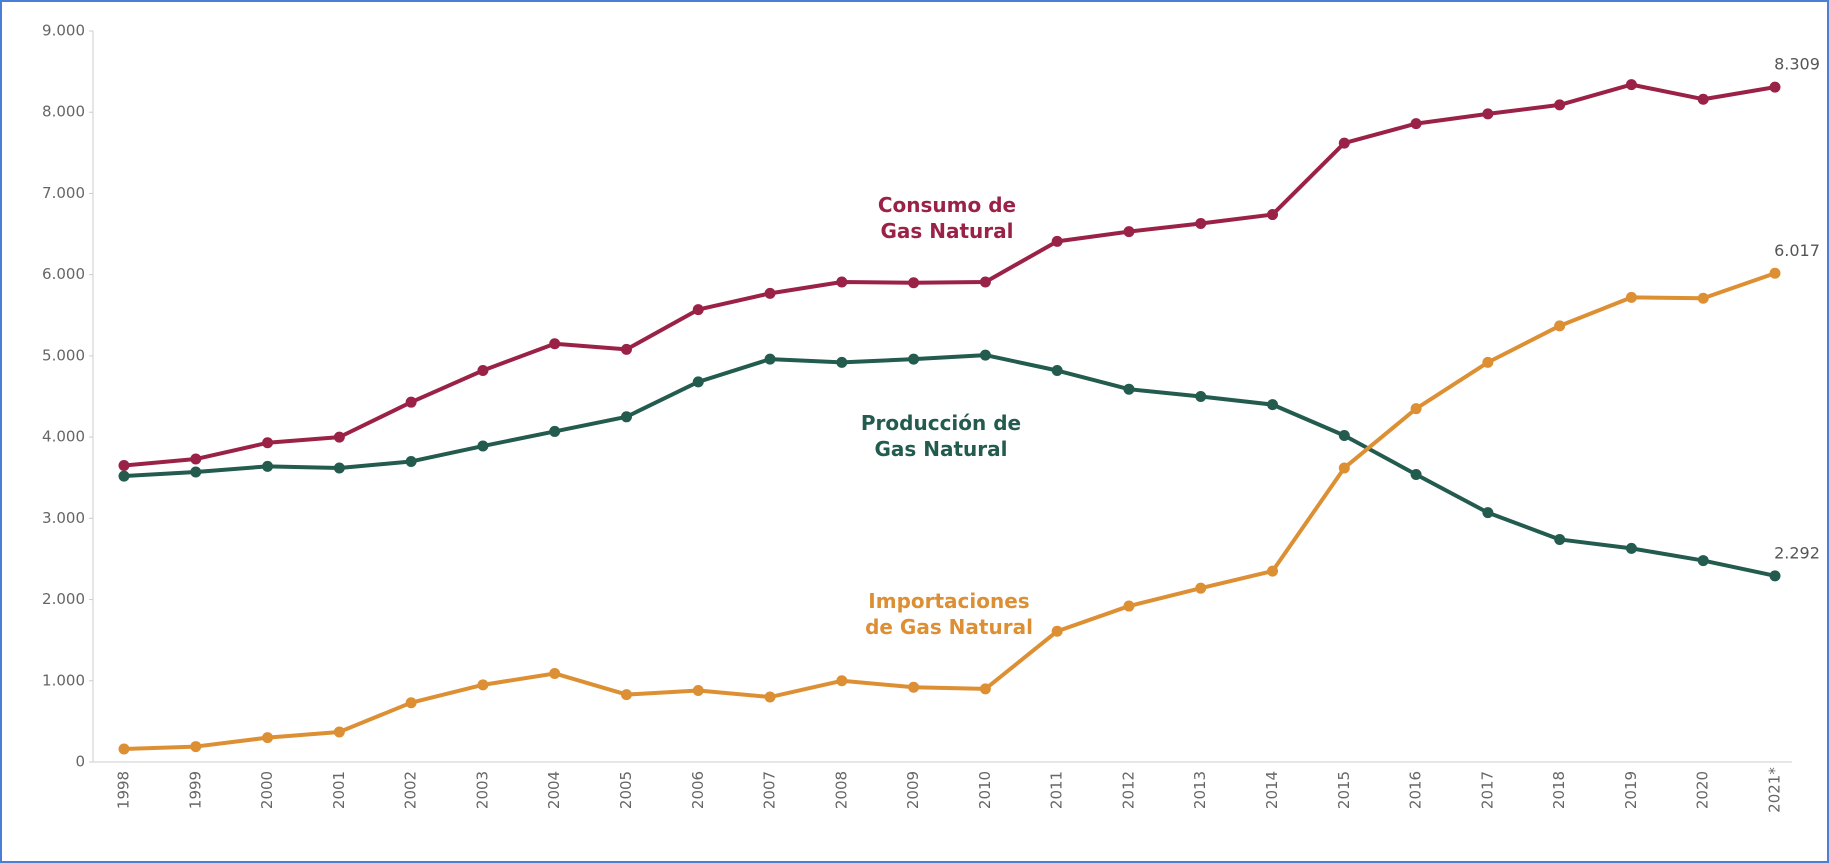  I want to click on y-tick-label: 0, so click(80, 762).